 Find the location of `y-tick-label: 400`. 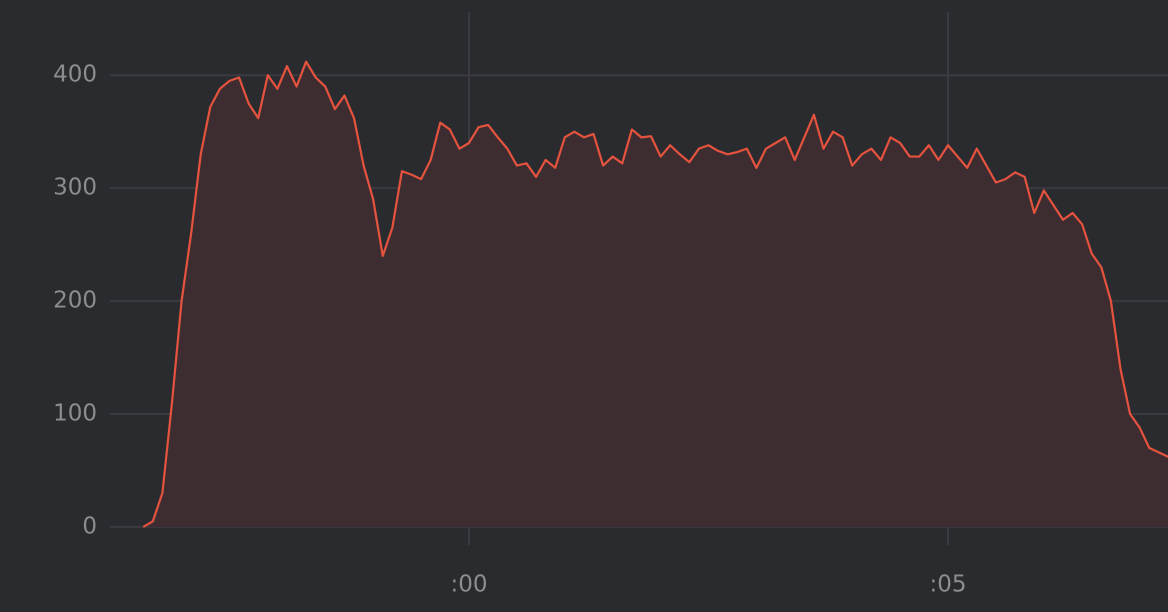

y-tick-label: 400 is located at coordinates (75, 75).